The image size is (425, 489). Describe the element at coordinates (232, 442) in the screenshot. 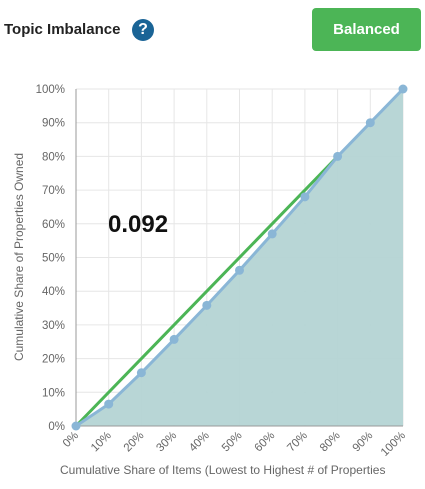

I see `x-tick-label: 50%` at that location.